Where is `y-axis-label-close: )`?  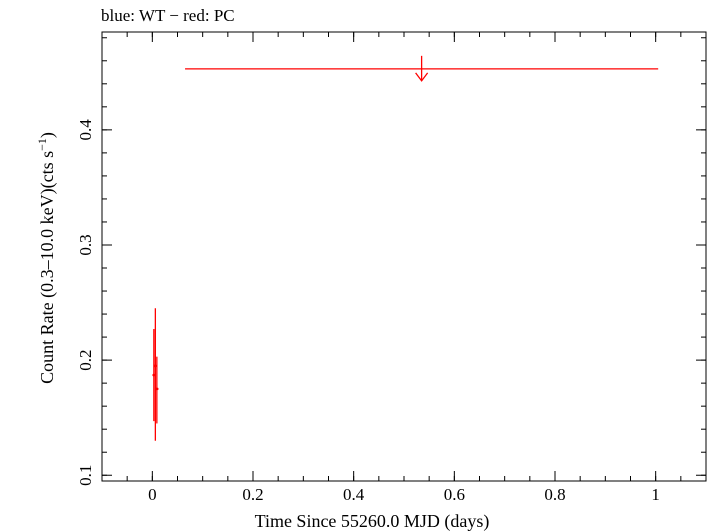
y-axis-label-close: ) is located at coordinates (47, 135).